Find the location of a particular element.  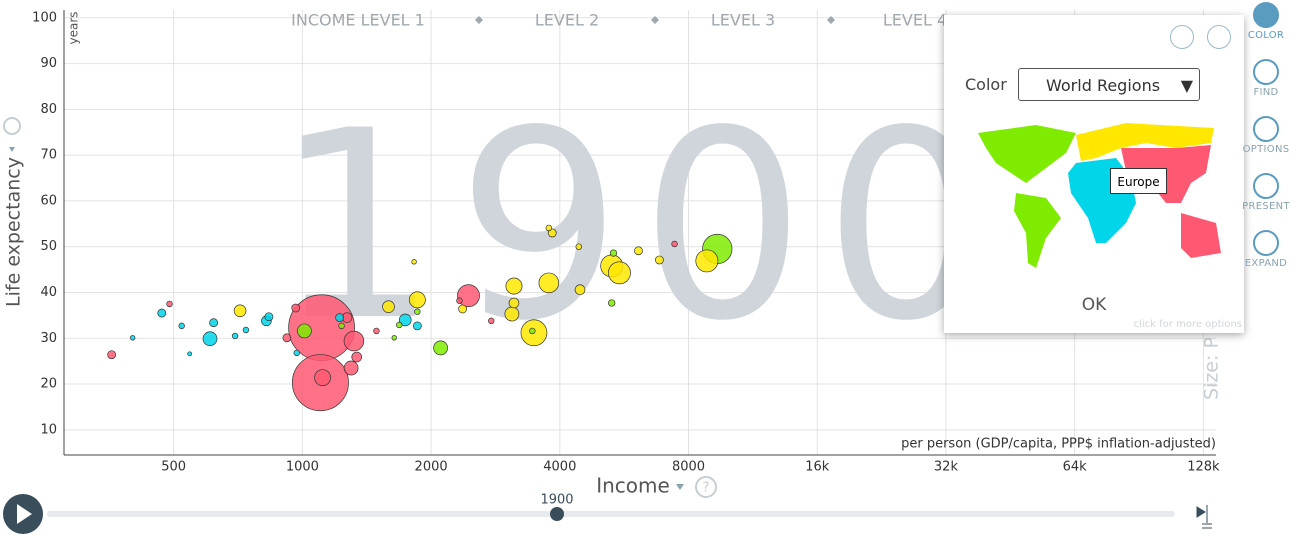

y-axis-dropdown is located at coordinates (12, 149).